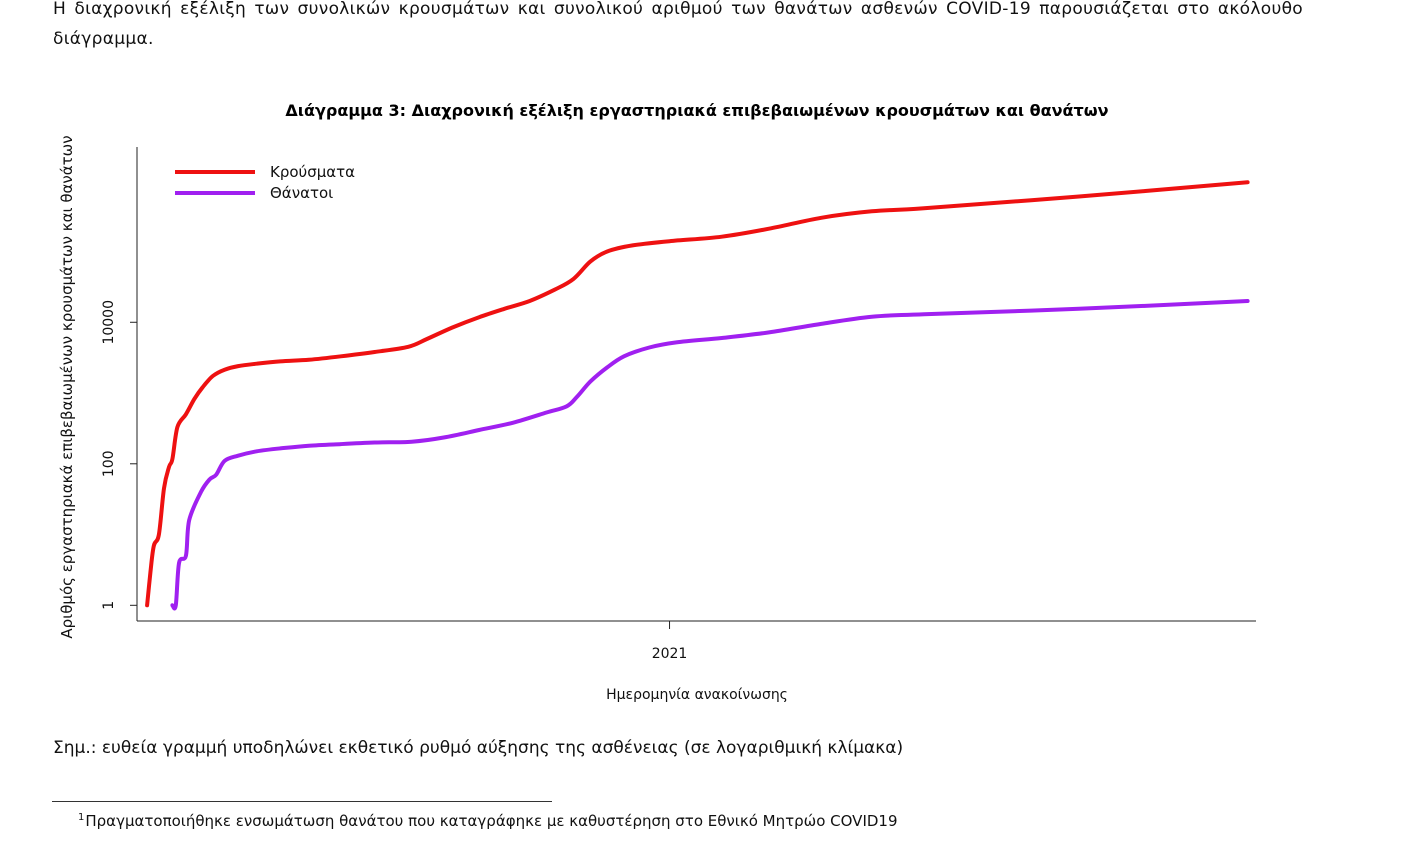  Describe the element at coordinates (109, 322) in the screenshot. I see `y-tick-label: 10000` at that location.